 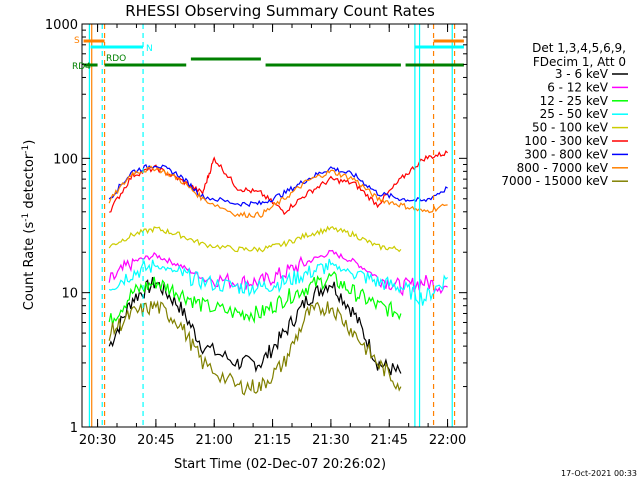 What do you see at coordinates (579, 62) in the screenshot?
I see `legend-header: FDecim 1, Att 0` at bounding box center [579, 62].